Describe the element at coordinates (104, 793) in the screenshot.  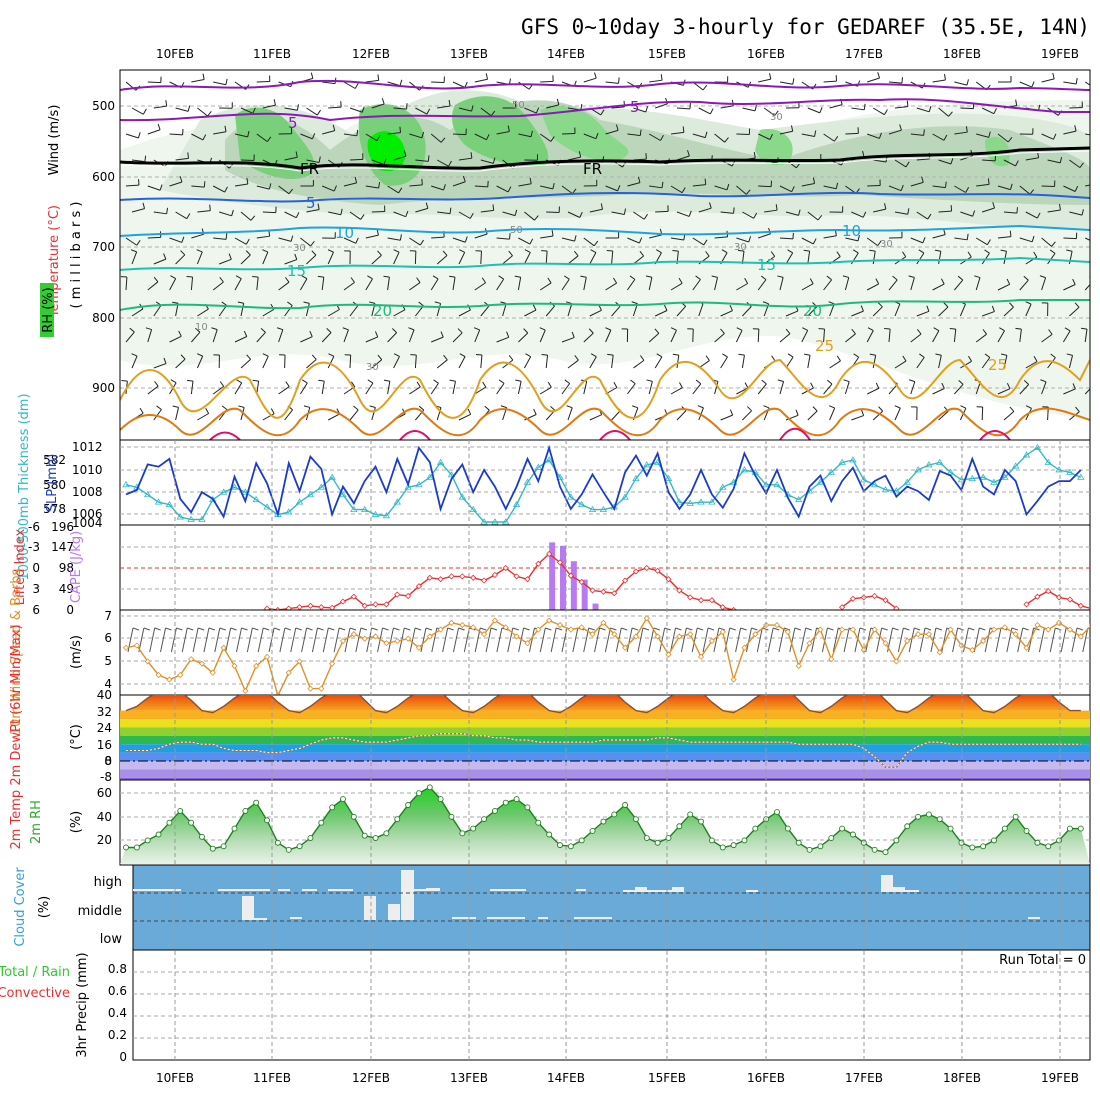
I see `rh2m-tick: 60` at that location.